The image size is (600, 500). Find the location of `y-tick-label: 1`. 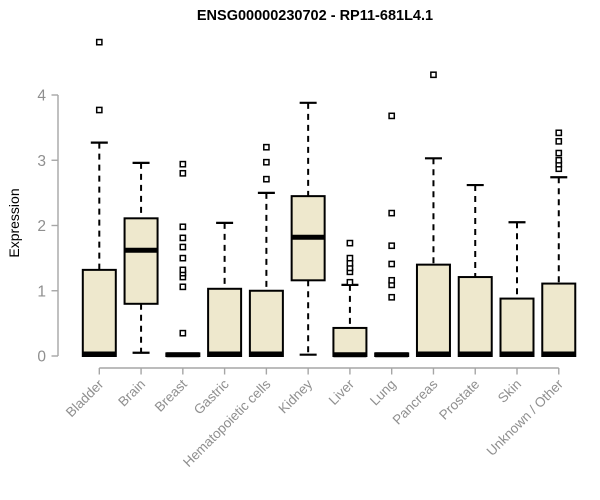

y-tick-label: 1 is located at coordinates (41, 291).